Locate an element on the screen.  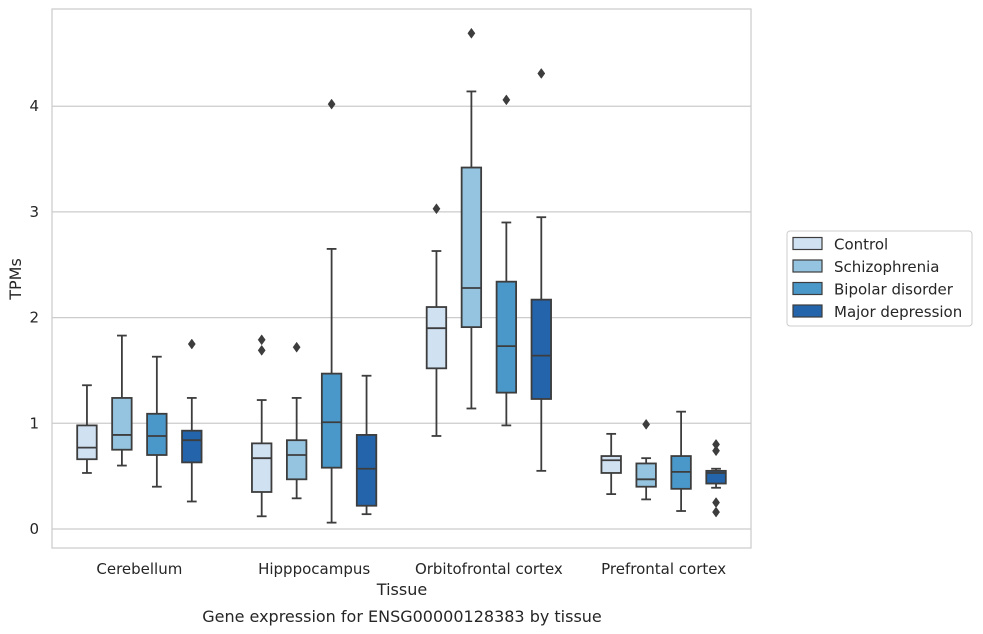
y-tick-label: 1 is located at coordinates (34, 423).